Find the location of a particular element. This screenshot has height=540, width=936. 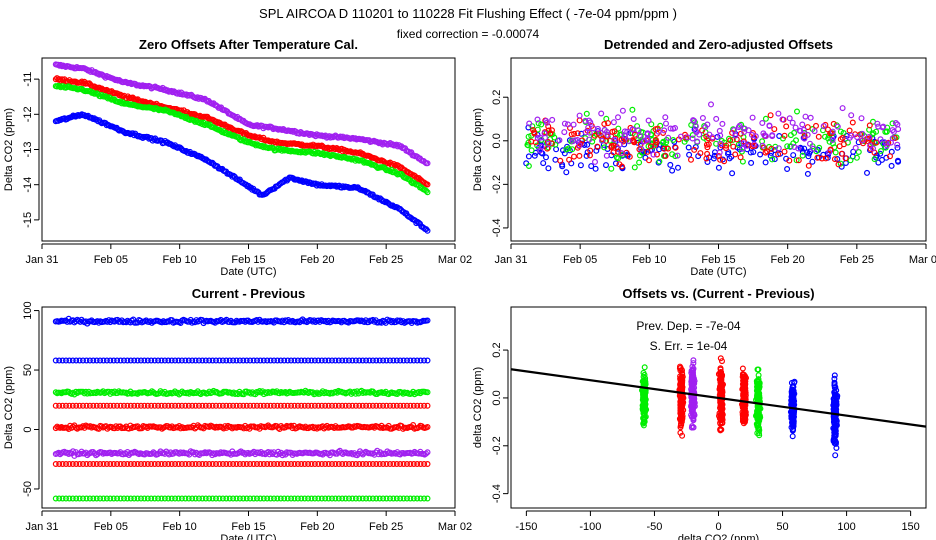

x-tick-label: 100 is located at coordinates (846, 527).